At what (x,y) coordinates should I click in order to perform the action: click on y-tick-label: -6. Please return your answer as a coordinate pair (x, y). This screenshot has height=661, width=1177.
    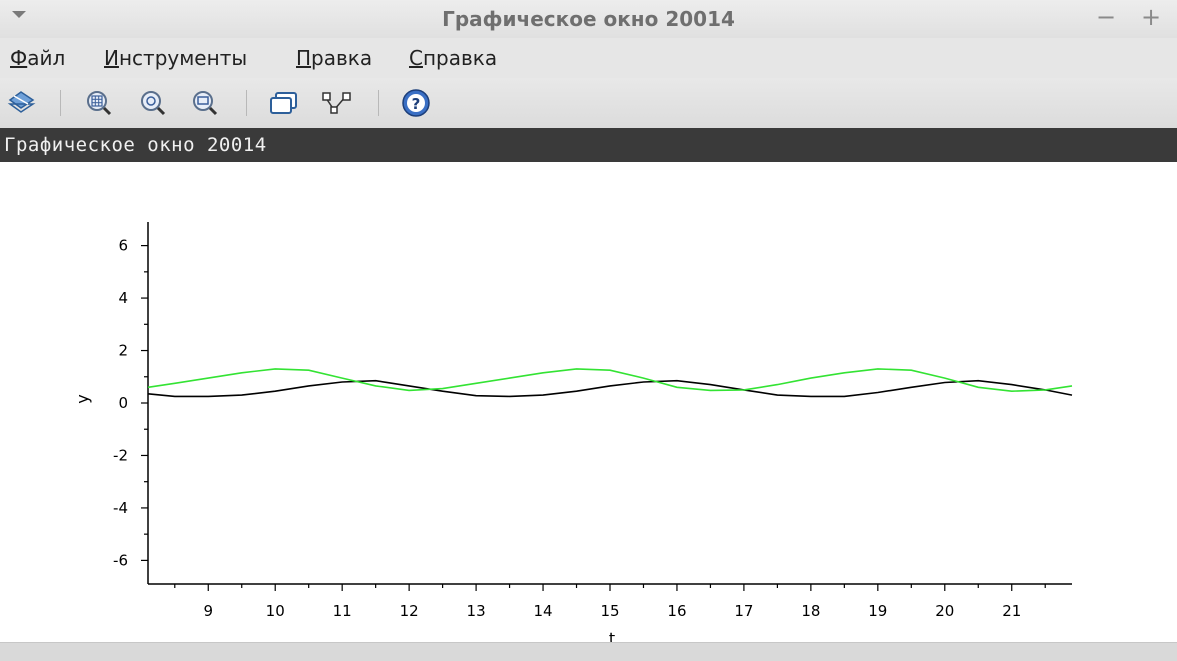
    Looking at the image, I should click on (120, 560).